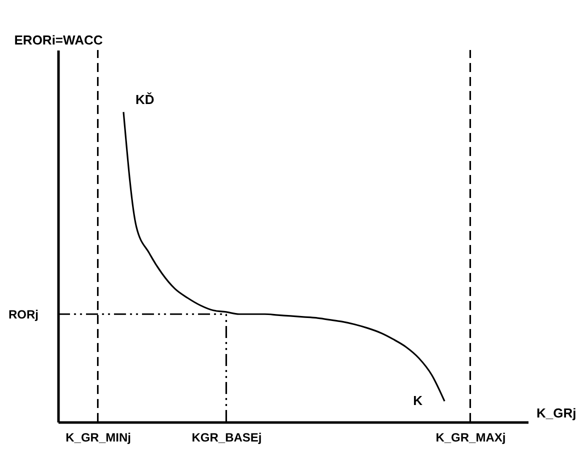  What do you see at coordinates (556, 413) in the screenshot?
I see `x-axis-title: K_GRj` at bounding box center [556, 413].